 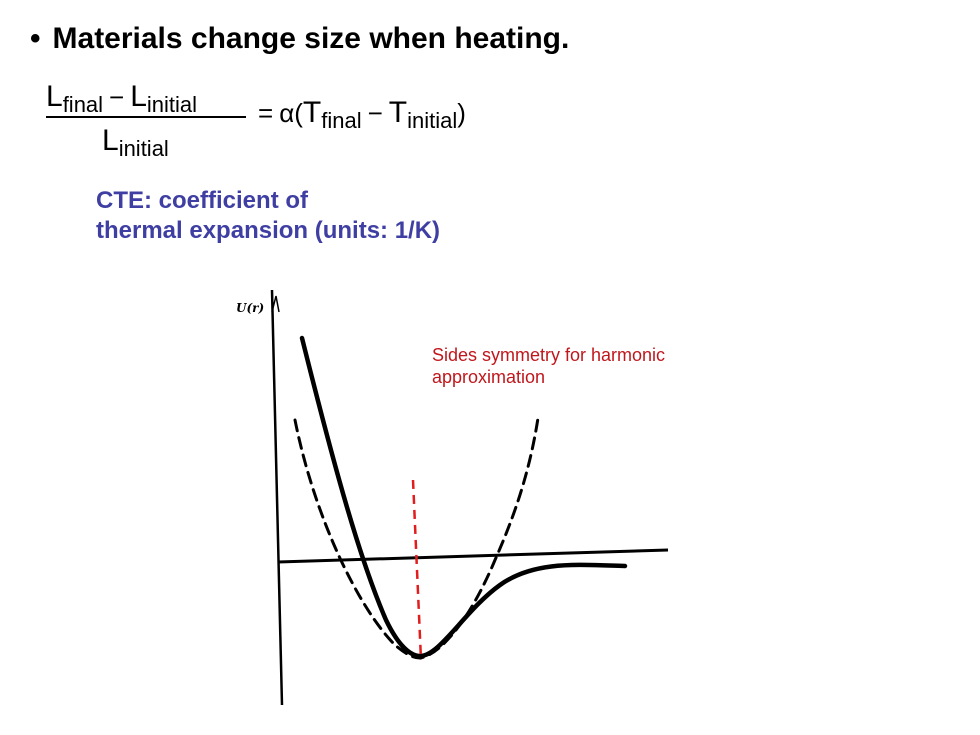 I want to click on equilibrium-line, so click(x=417, y=570).